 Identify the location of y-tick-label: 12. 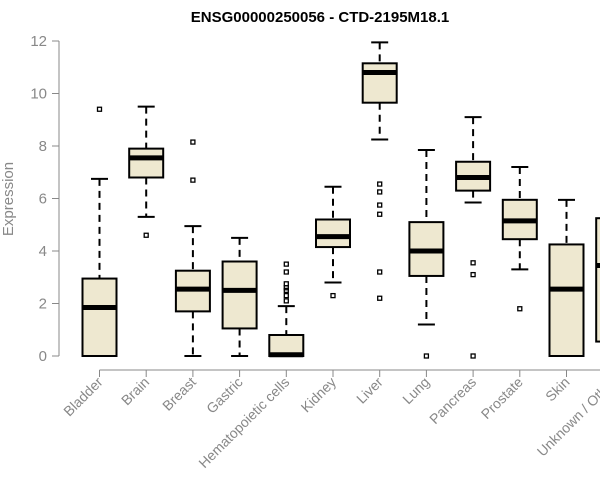
(38, 41).